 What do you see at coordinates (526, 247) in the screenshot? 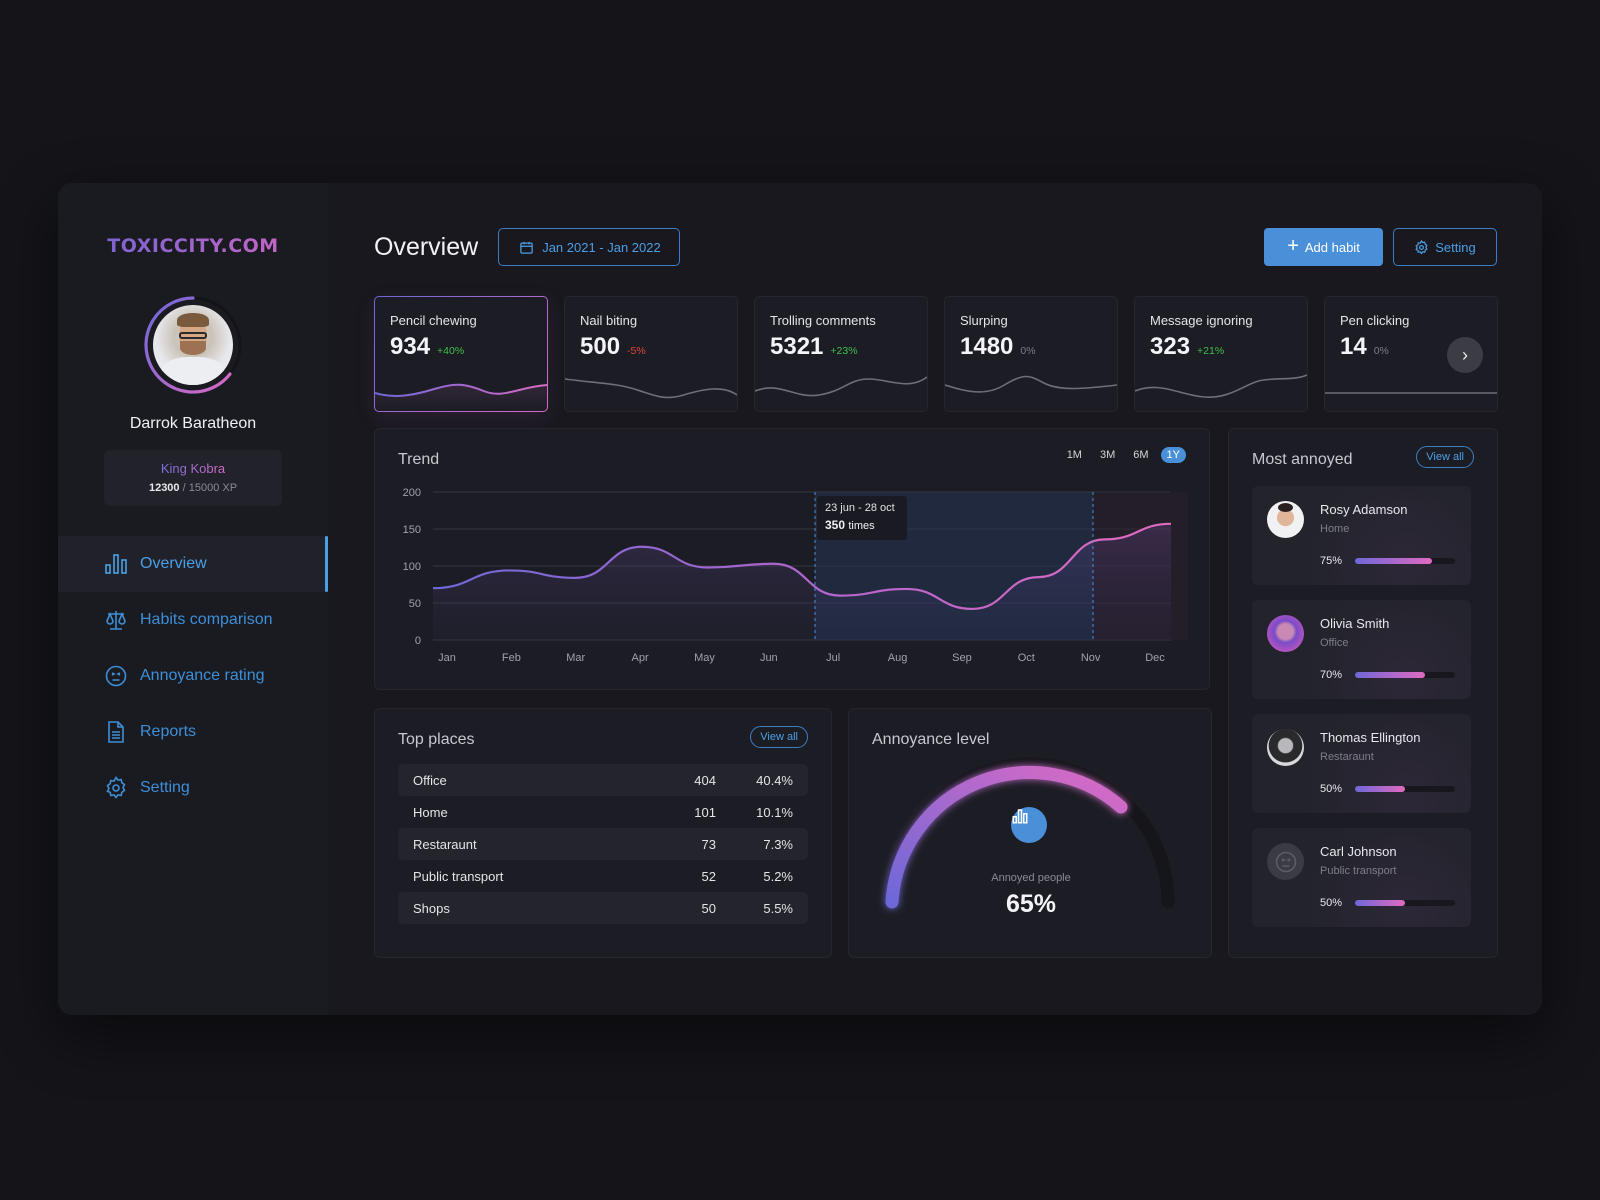
I see `calendar-icon` at bounding box center [526, 247].